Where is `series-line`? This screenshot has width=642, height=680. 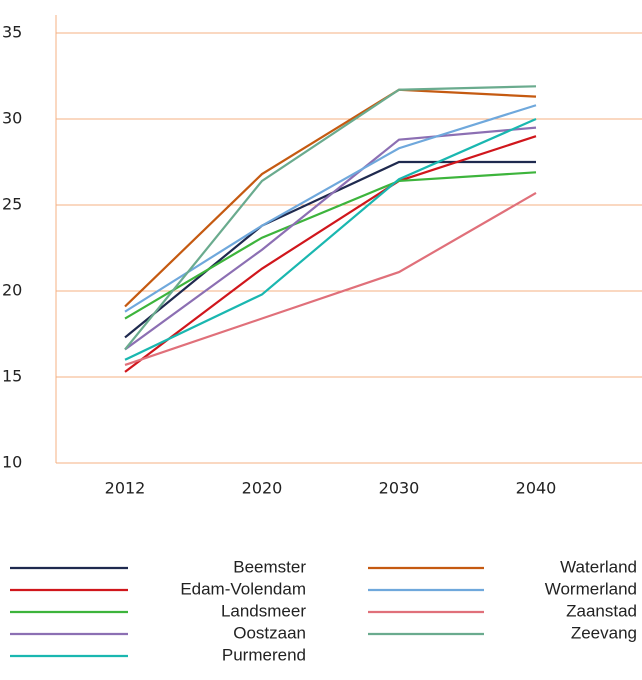
series-line is located at coordinates (330, 245).